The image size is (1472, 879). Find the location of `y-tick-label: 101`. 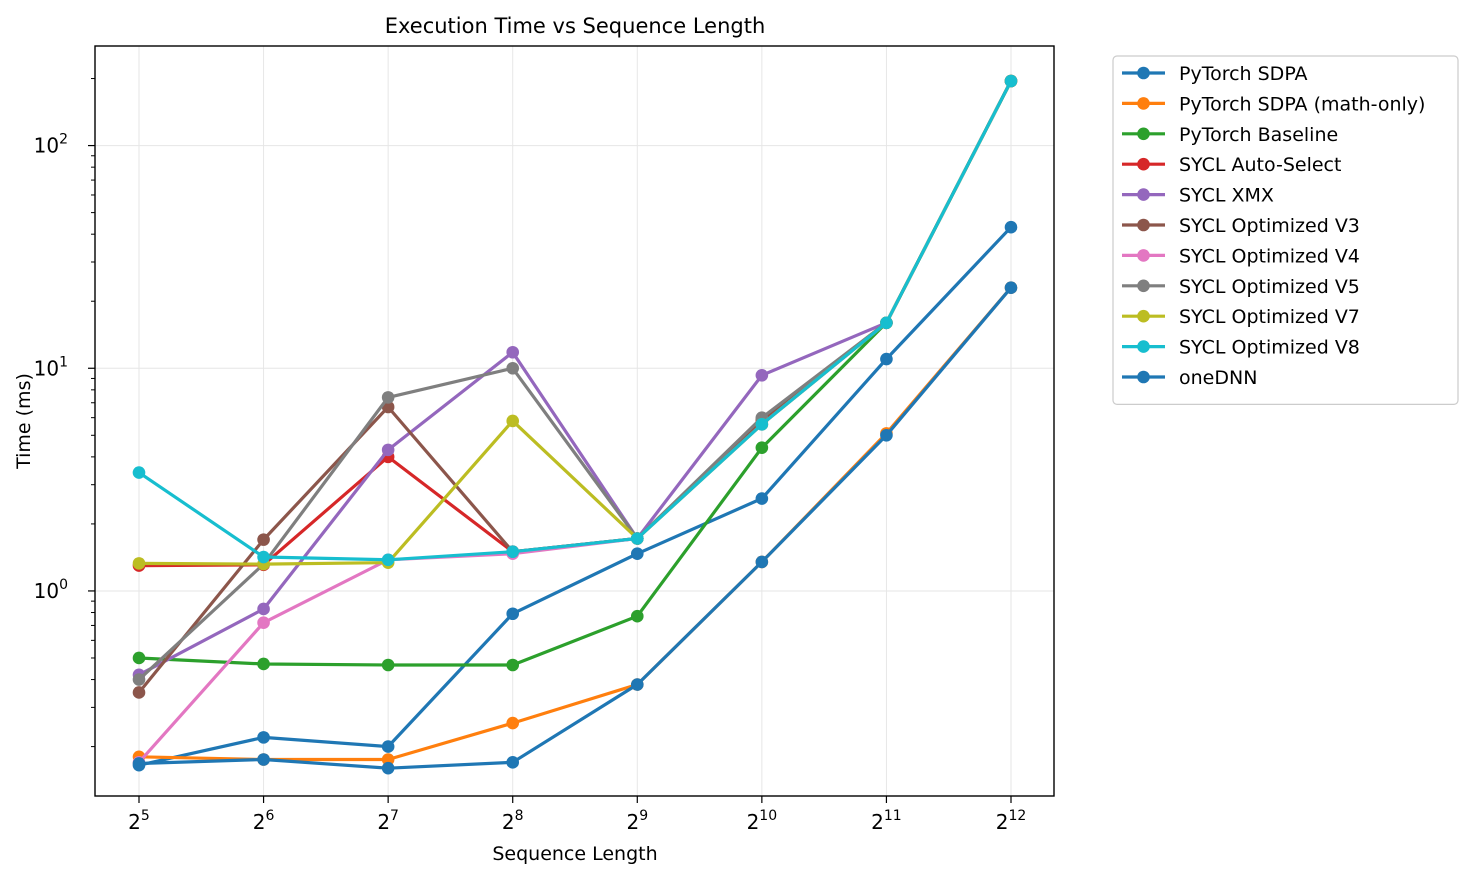

y-tick-label: 101 is located at coordinates (51, 367).